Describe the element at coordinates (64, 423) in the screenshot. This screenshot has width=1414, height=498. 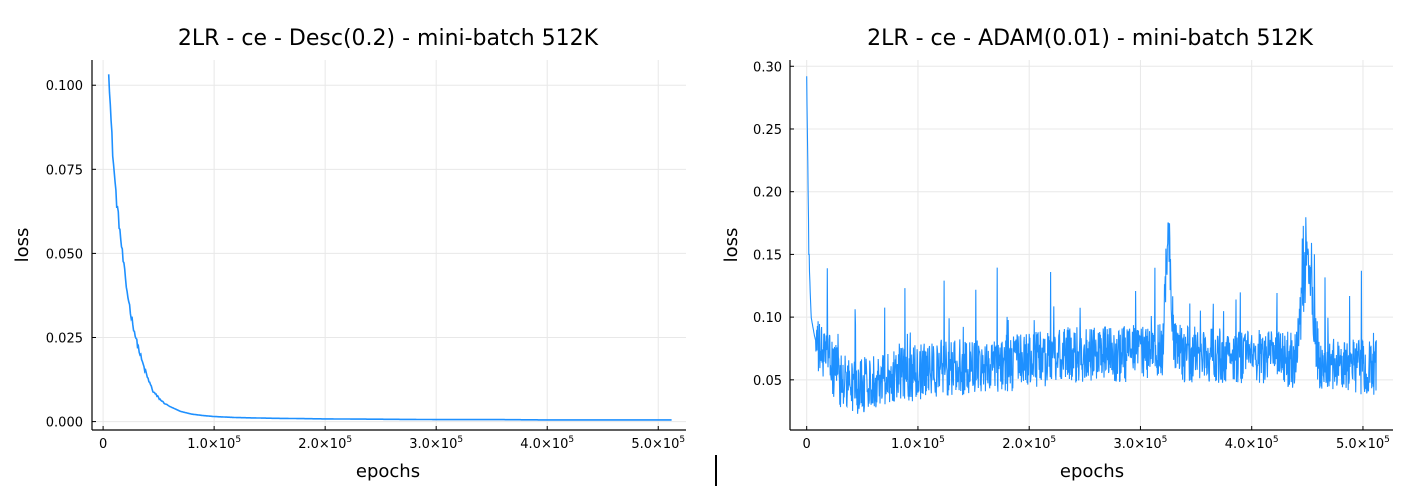
I see `chart-1-ytick-label-0: 0.000` at that location.